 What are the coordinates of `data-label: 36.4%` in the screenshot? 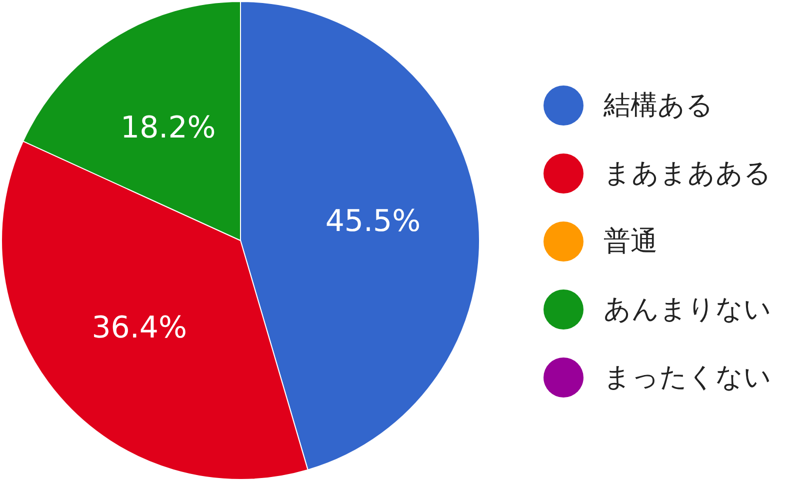 It's located at (140, 328).